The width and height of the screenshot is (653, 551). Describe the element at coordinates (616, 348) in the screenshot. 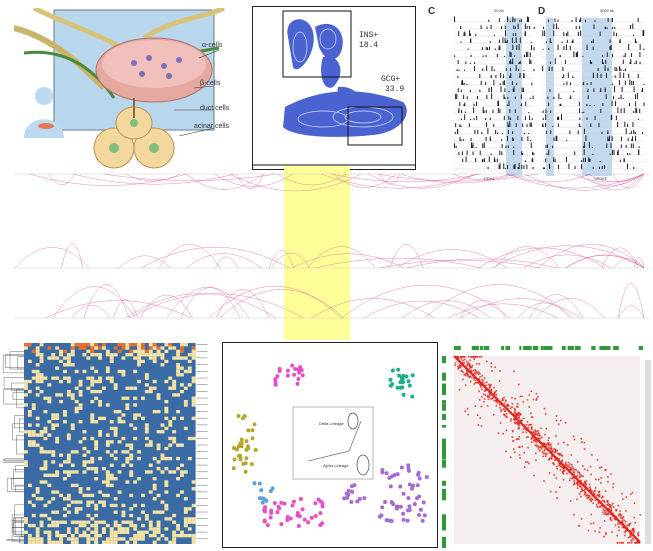

I see `gene-annotation-top` at that location.